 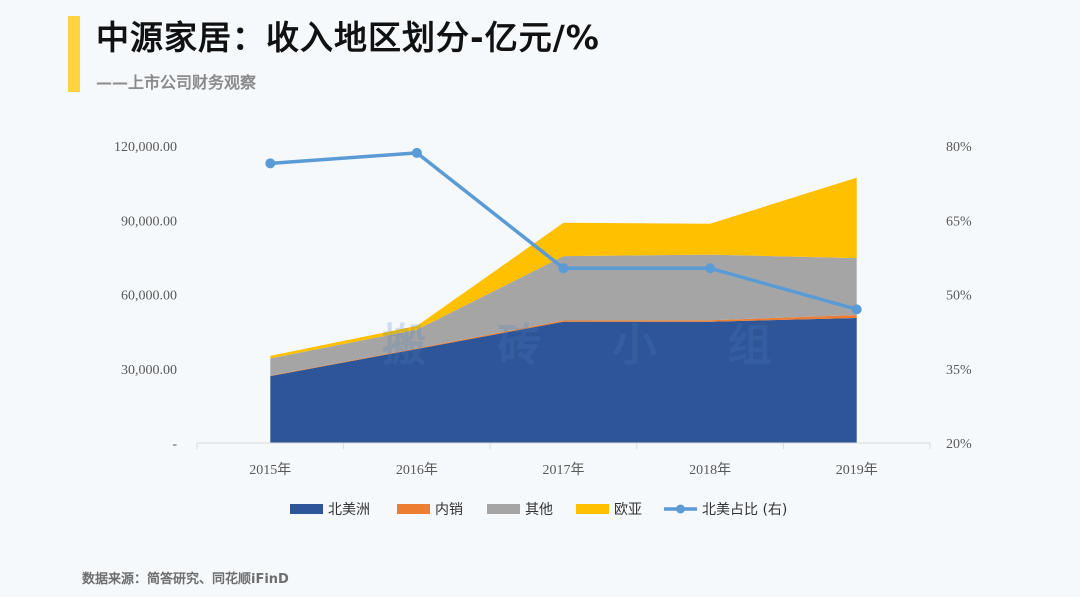 I want to click on legend-label-4: 北美占比 (右), so click(x=744, y=510).